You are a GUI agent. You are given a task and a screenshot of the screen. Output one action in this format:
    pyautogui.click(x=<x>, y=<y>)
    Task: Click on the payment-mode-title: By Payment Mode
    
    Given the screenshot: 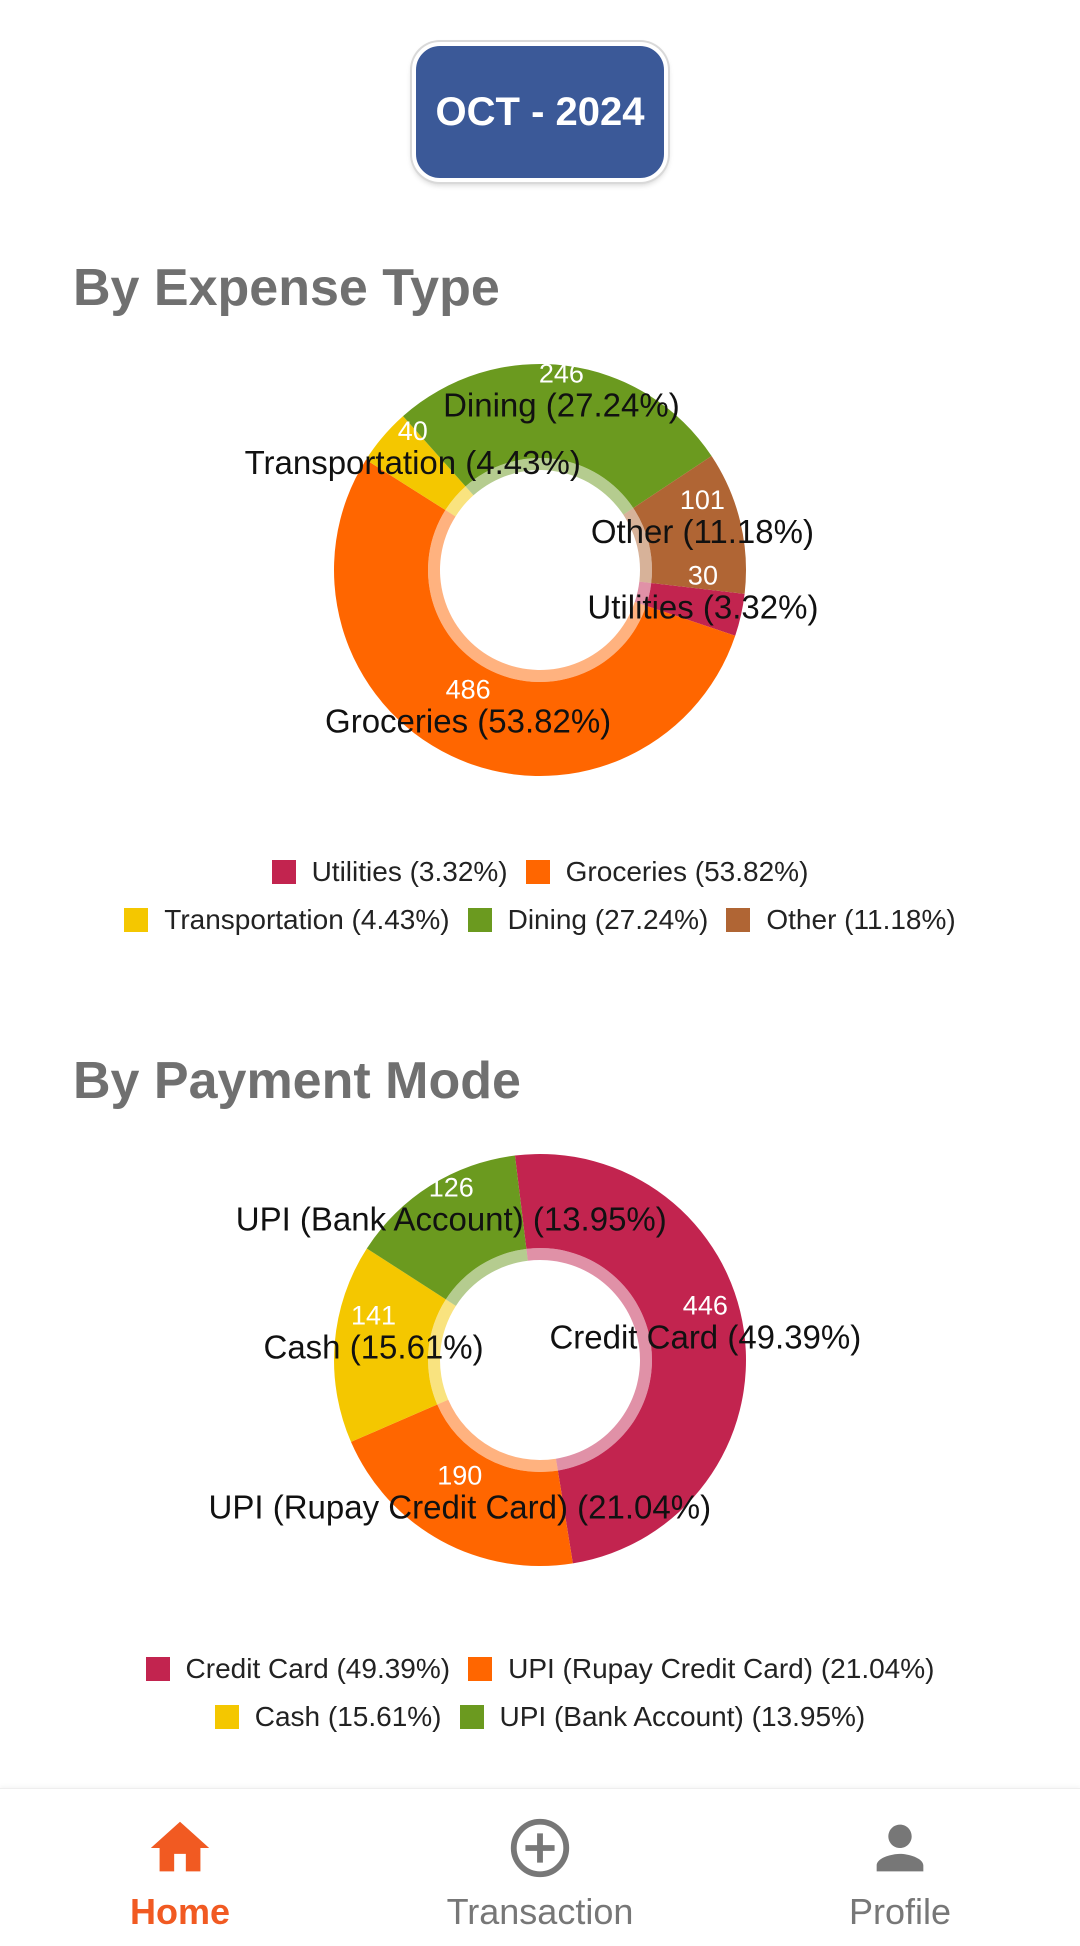 What is the action you would take?
    pyautogui.click(x=297, y=1081)
    